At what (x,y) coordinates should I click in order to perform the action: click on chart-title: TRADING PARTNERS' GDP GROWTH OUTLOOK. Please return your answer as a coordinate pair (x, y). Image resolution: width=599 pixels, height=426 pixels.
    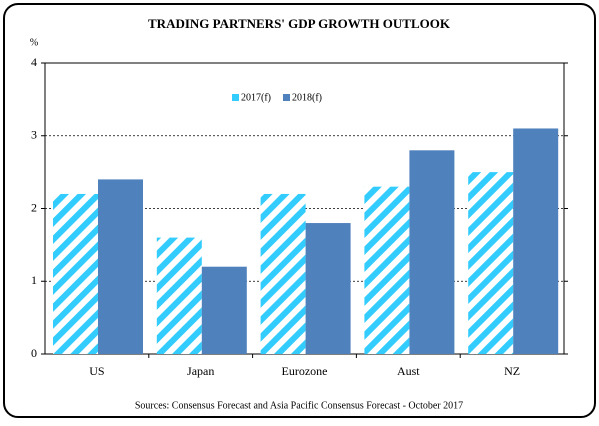
    Looking at the image, I should click on (299, 23).